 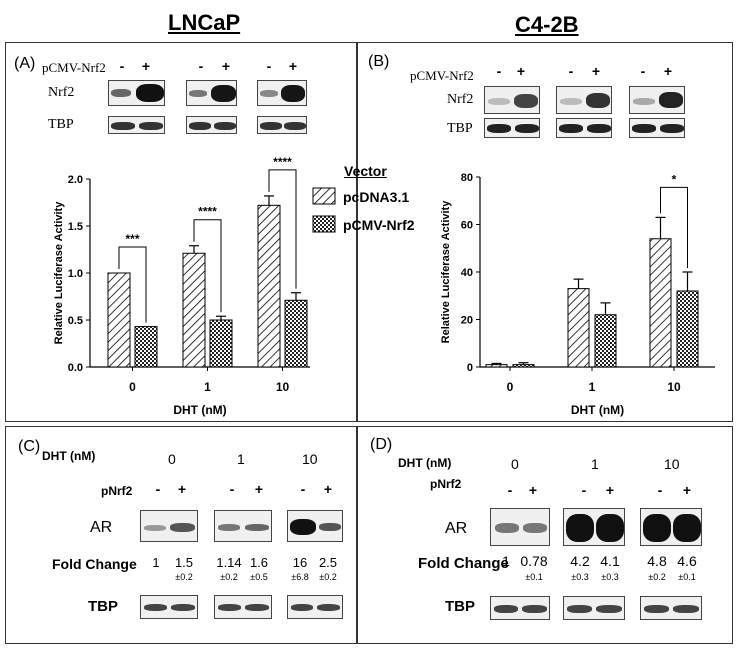 I want to click on x-tick-label: 1, so click(x=592, y=387).